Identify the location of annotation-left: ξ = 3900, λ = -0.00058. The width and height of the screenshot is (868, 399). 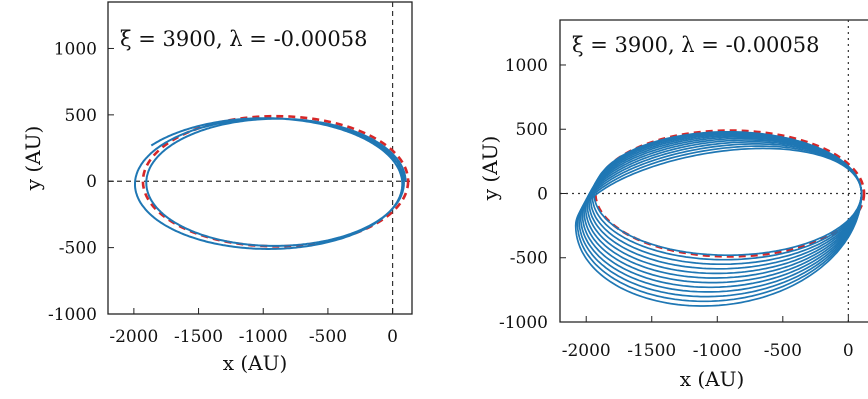
(244, 39).